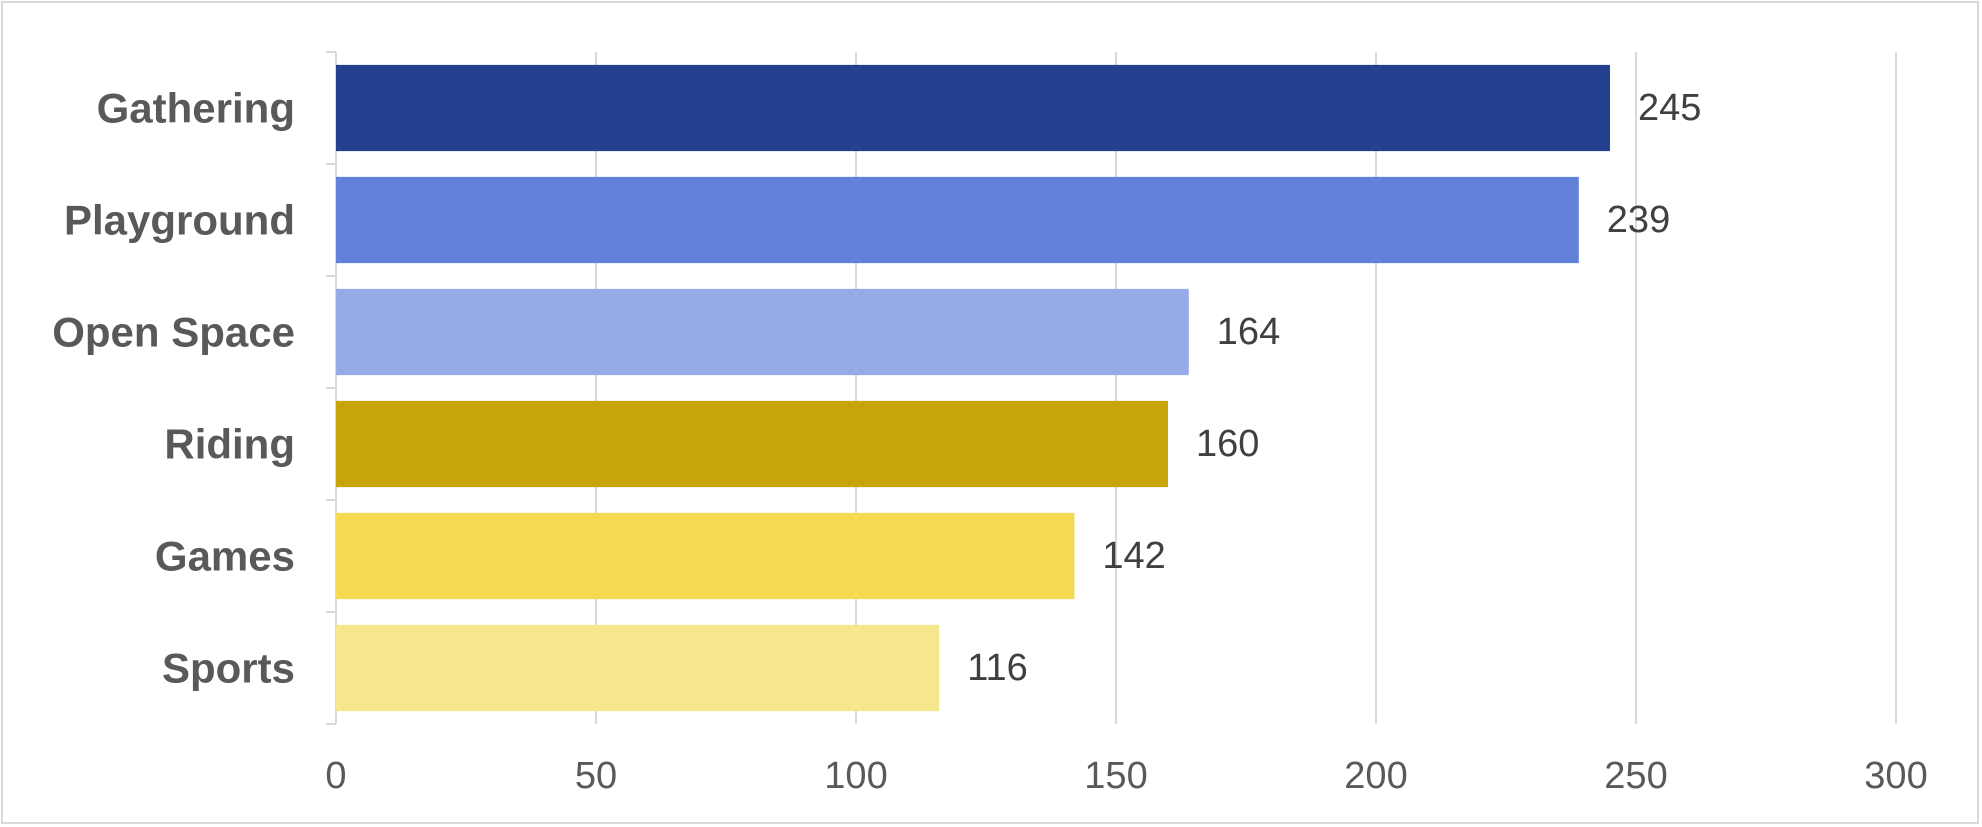  What do you see at coordinates (997, 668) in the screenshot?
I see `value-label: 116` at bounding box center [997, 668].